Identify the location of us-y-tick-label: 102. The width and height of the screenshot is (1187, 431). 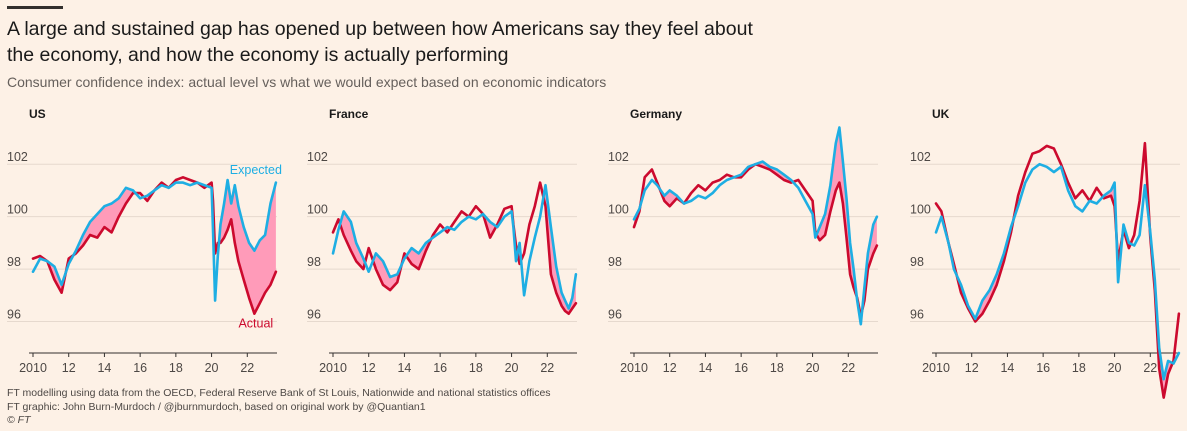
(17, 157).